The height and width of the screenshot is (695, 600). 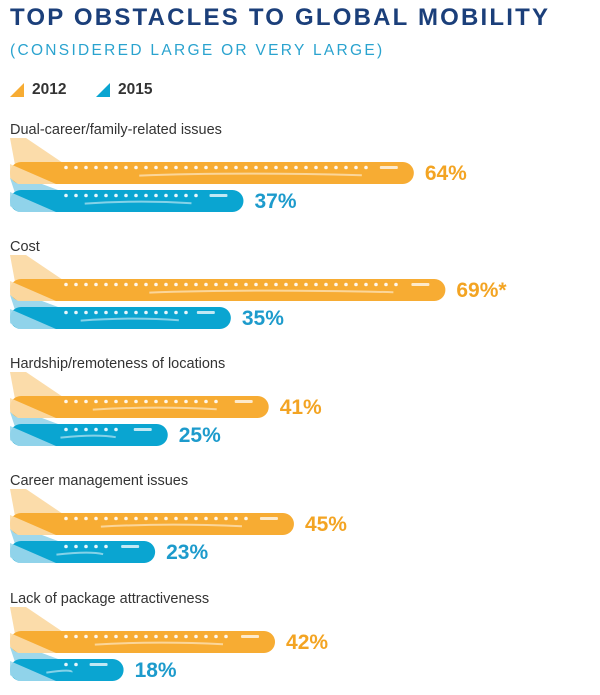 I want to click on category-label: Hardship/remoteness of locations, so click(x=117, y=364).